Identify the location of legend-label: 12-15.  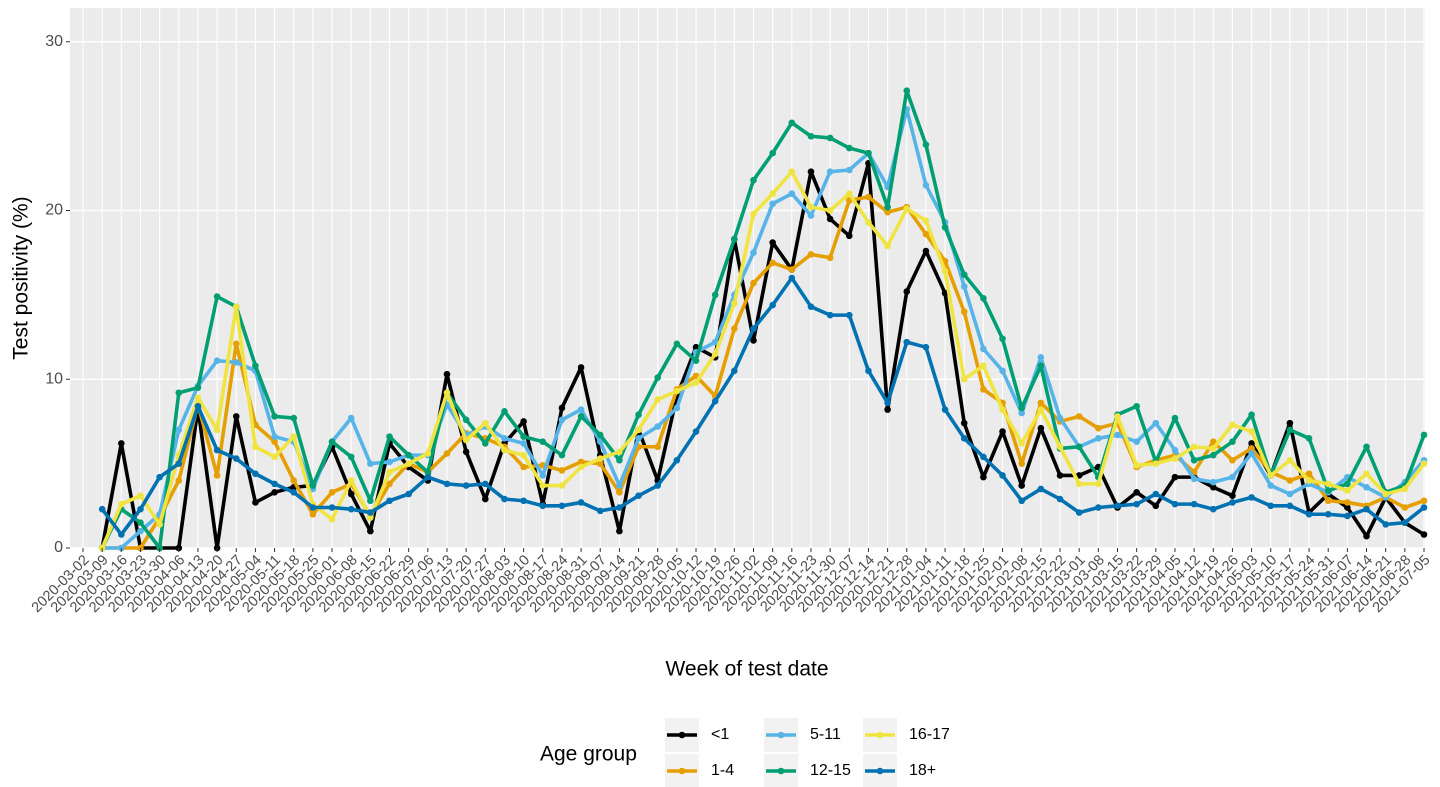
(830, 770).